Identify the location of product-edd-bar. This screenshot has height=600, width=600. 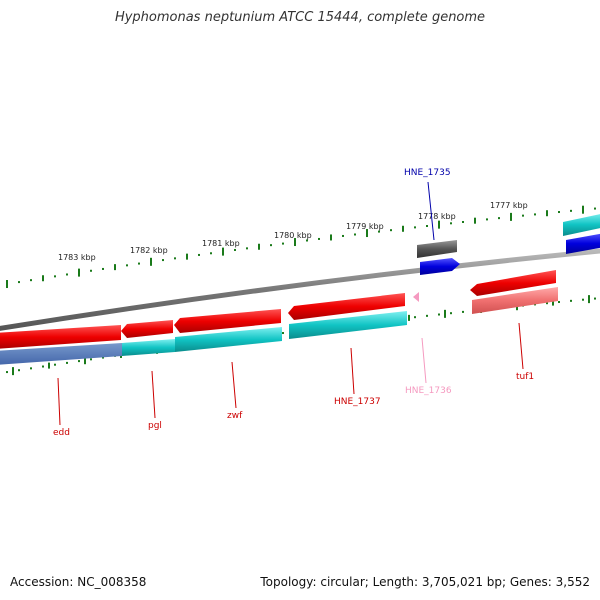
(61, 354).